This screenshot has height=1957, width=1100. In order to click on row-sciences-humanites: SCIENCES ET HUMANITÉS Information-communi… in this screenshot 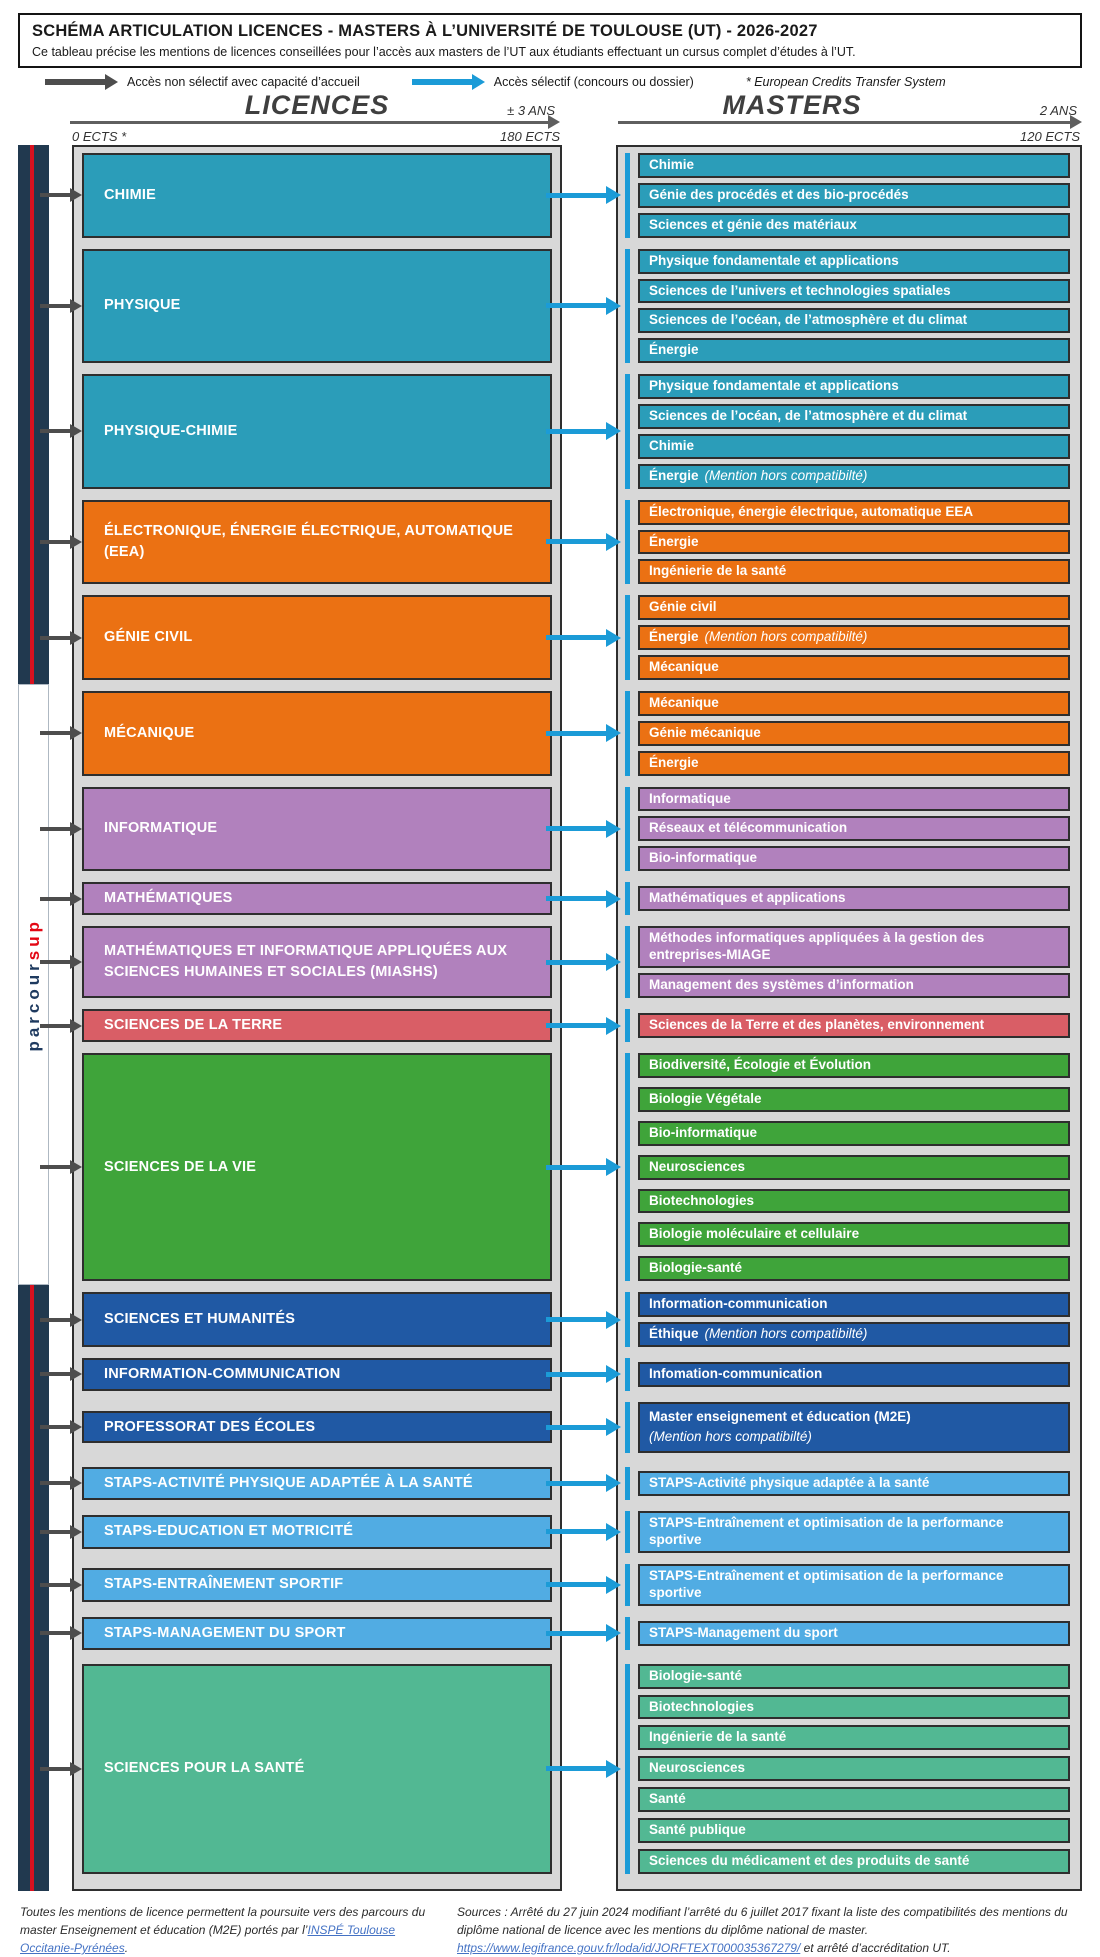, I will do `click(550, 1319)`.